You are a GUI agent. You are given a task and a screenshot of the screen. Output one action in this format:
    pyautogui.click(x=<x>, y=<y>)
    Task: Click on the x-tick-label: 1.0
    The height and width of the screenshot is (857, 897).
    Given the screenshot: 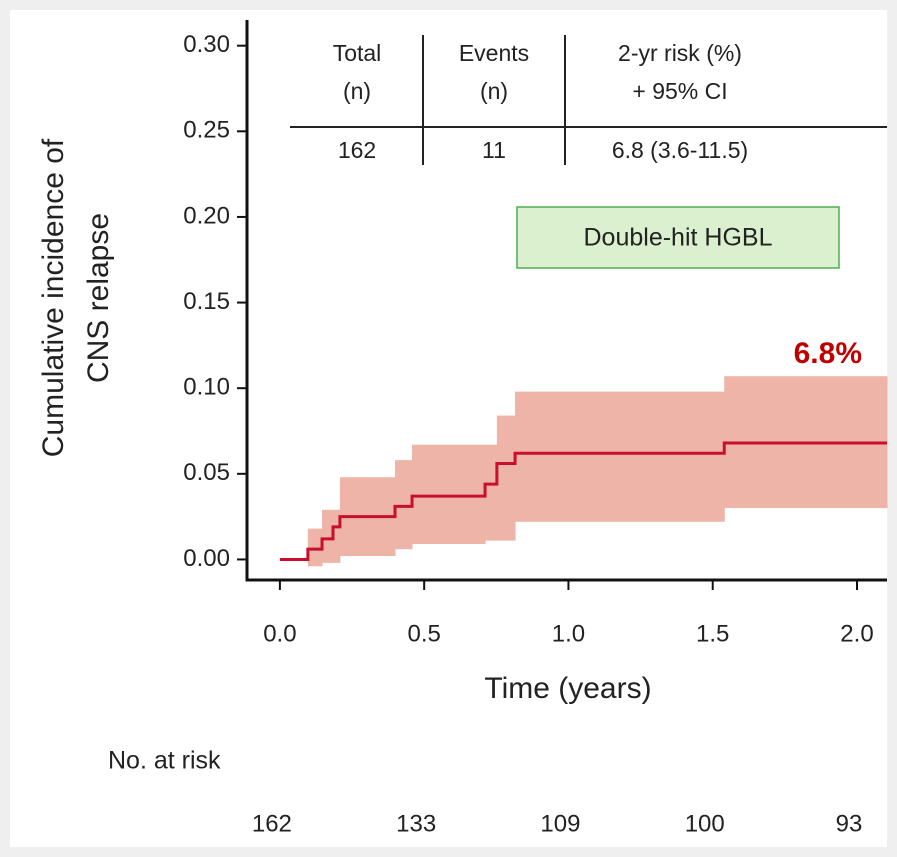 What is the action you would take?
    pyautogui.click(x=568, y=633)
    